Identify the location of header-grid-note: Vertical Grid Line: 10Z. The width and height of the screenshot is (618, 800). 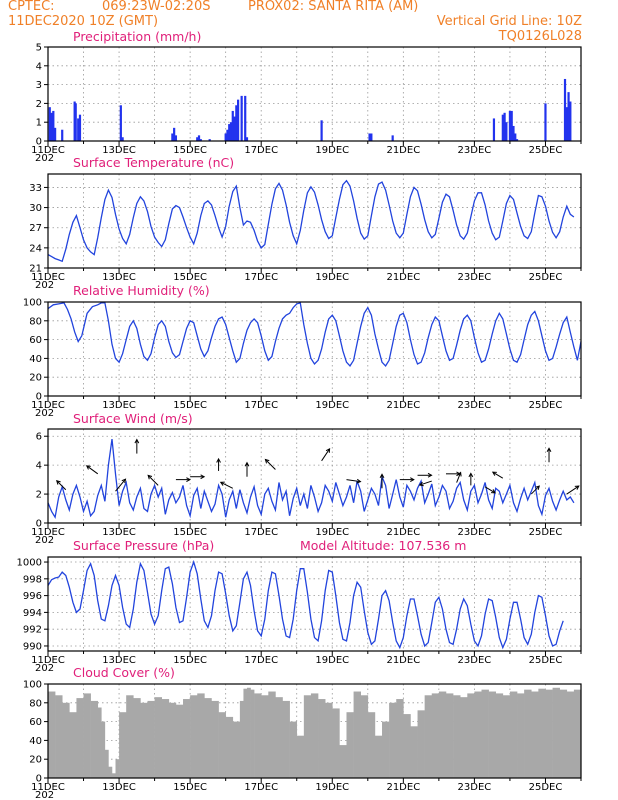
(509, 21).